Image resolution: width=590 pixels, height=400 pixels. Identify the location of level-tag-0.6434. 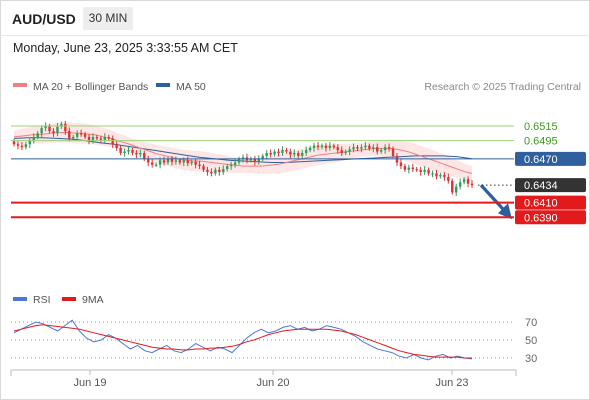
(550, 185).